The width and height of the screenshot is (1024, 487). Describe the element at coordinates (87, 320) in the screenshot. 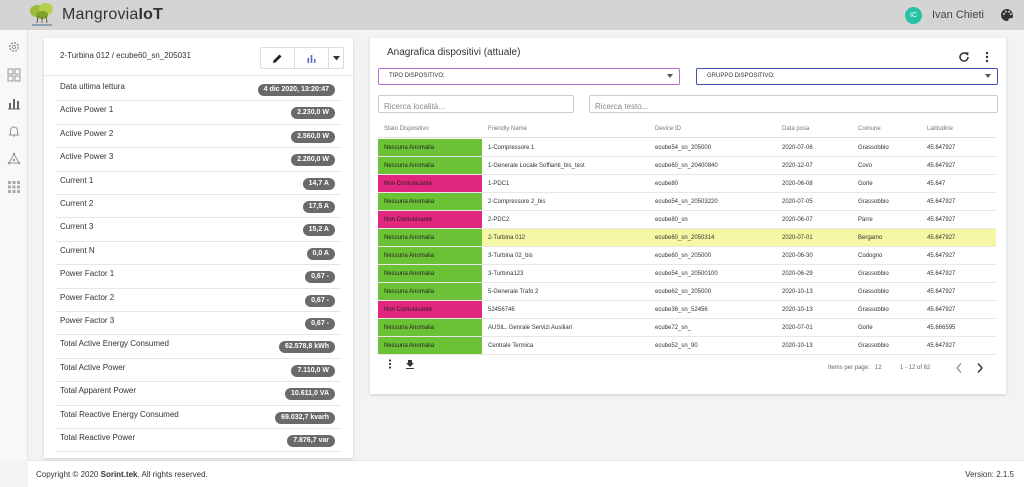

I see `measure-label: Power Factor 3` at that location.